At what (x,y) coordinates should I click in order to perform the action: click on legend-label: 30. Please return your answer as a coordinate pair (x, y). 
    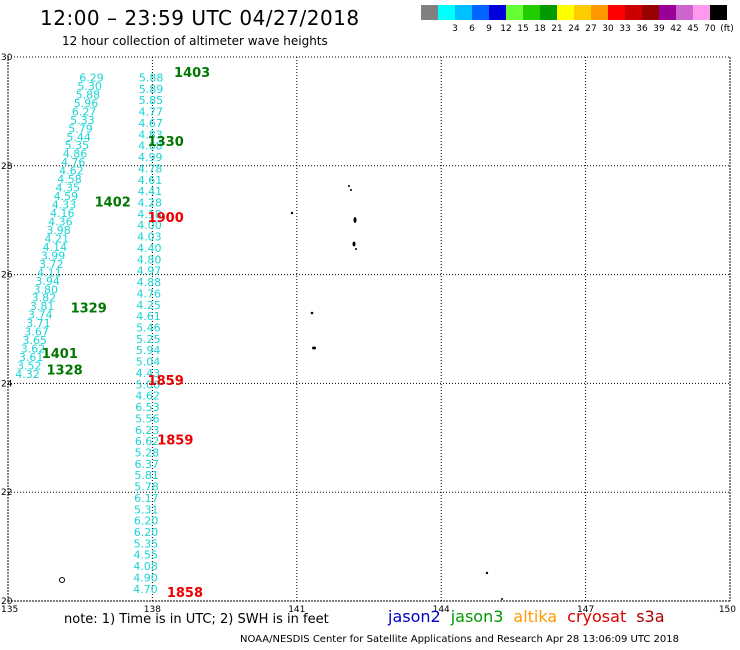
    Looking at the image, I should click on (608, 29).